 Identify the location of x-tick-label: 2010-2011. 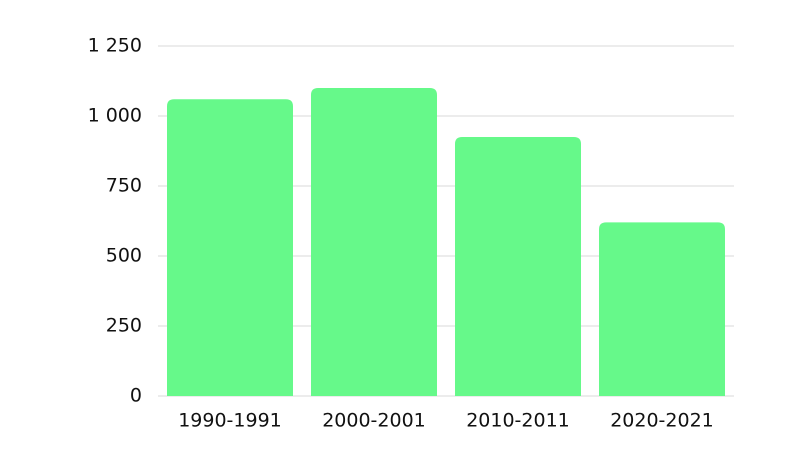
(518, 421).